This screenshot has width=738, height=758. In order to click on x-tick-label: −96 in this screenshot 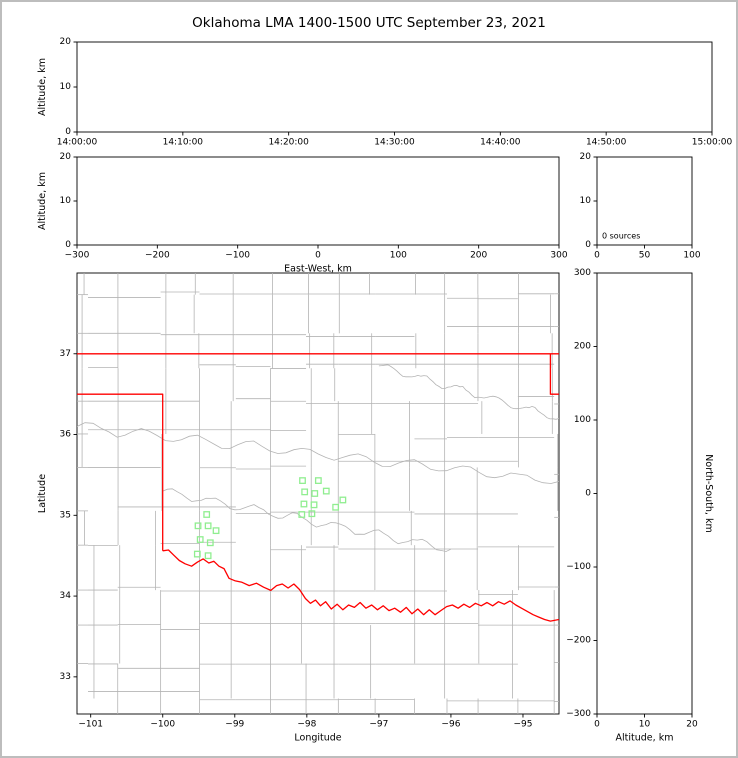, I will do `click(450, 725)`.